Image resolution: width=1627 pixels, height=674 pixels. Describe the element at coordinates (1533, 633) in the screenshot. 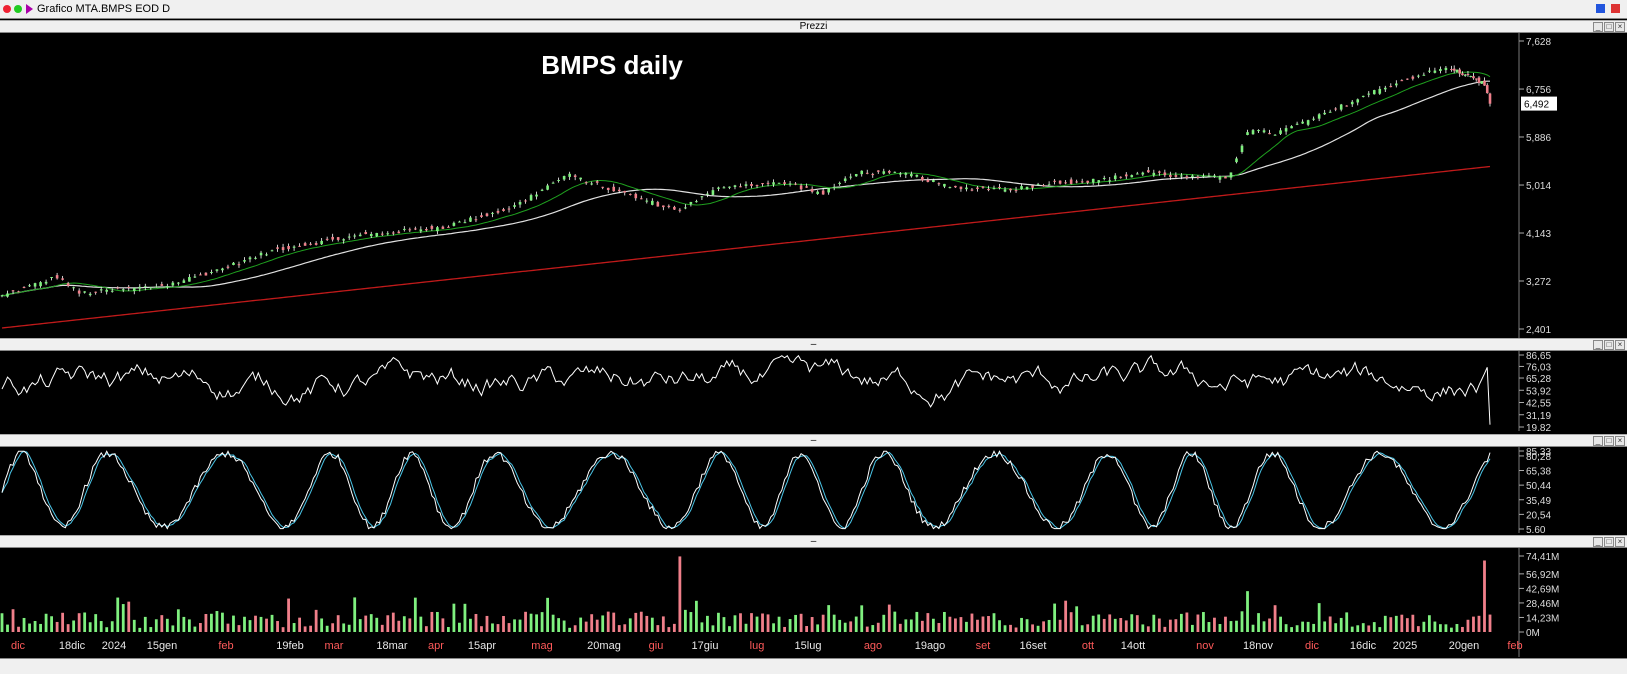

I see `volume-axis-label: 0M` at that location.